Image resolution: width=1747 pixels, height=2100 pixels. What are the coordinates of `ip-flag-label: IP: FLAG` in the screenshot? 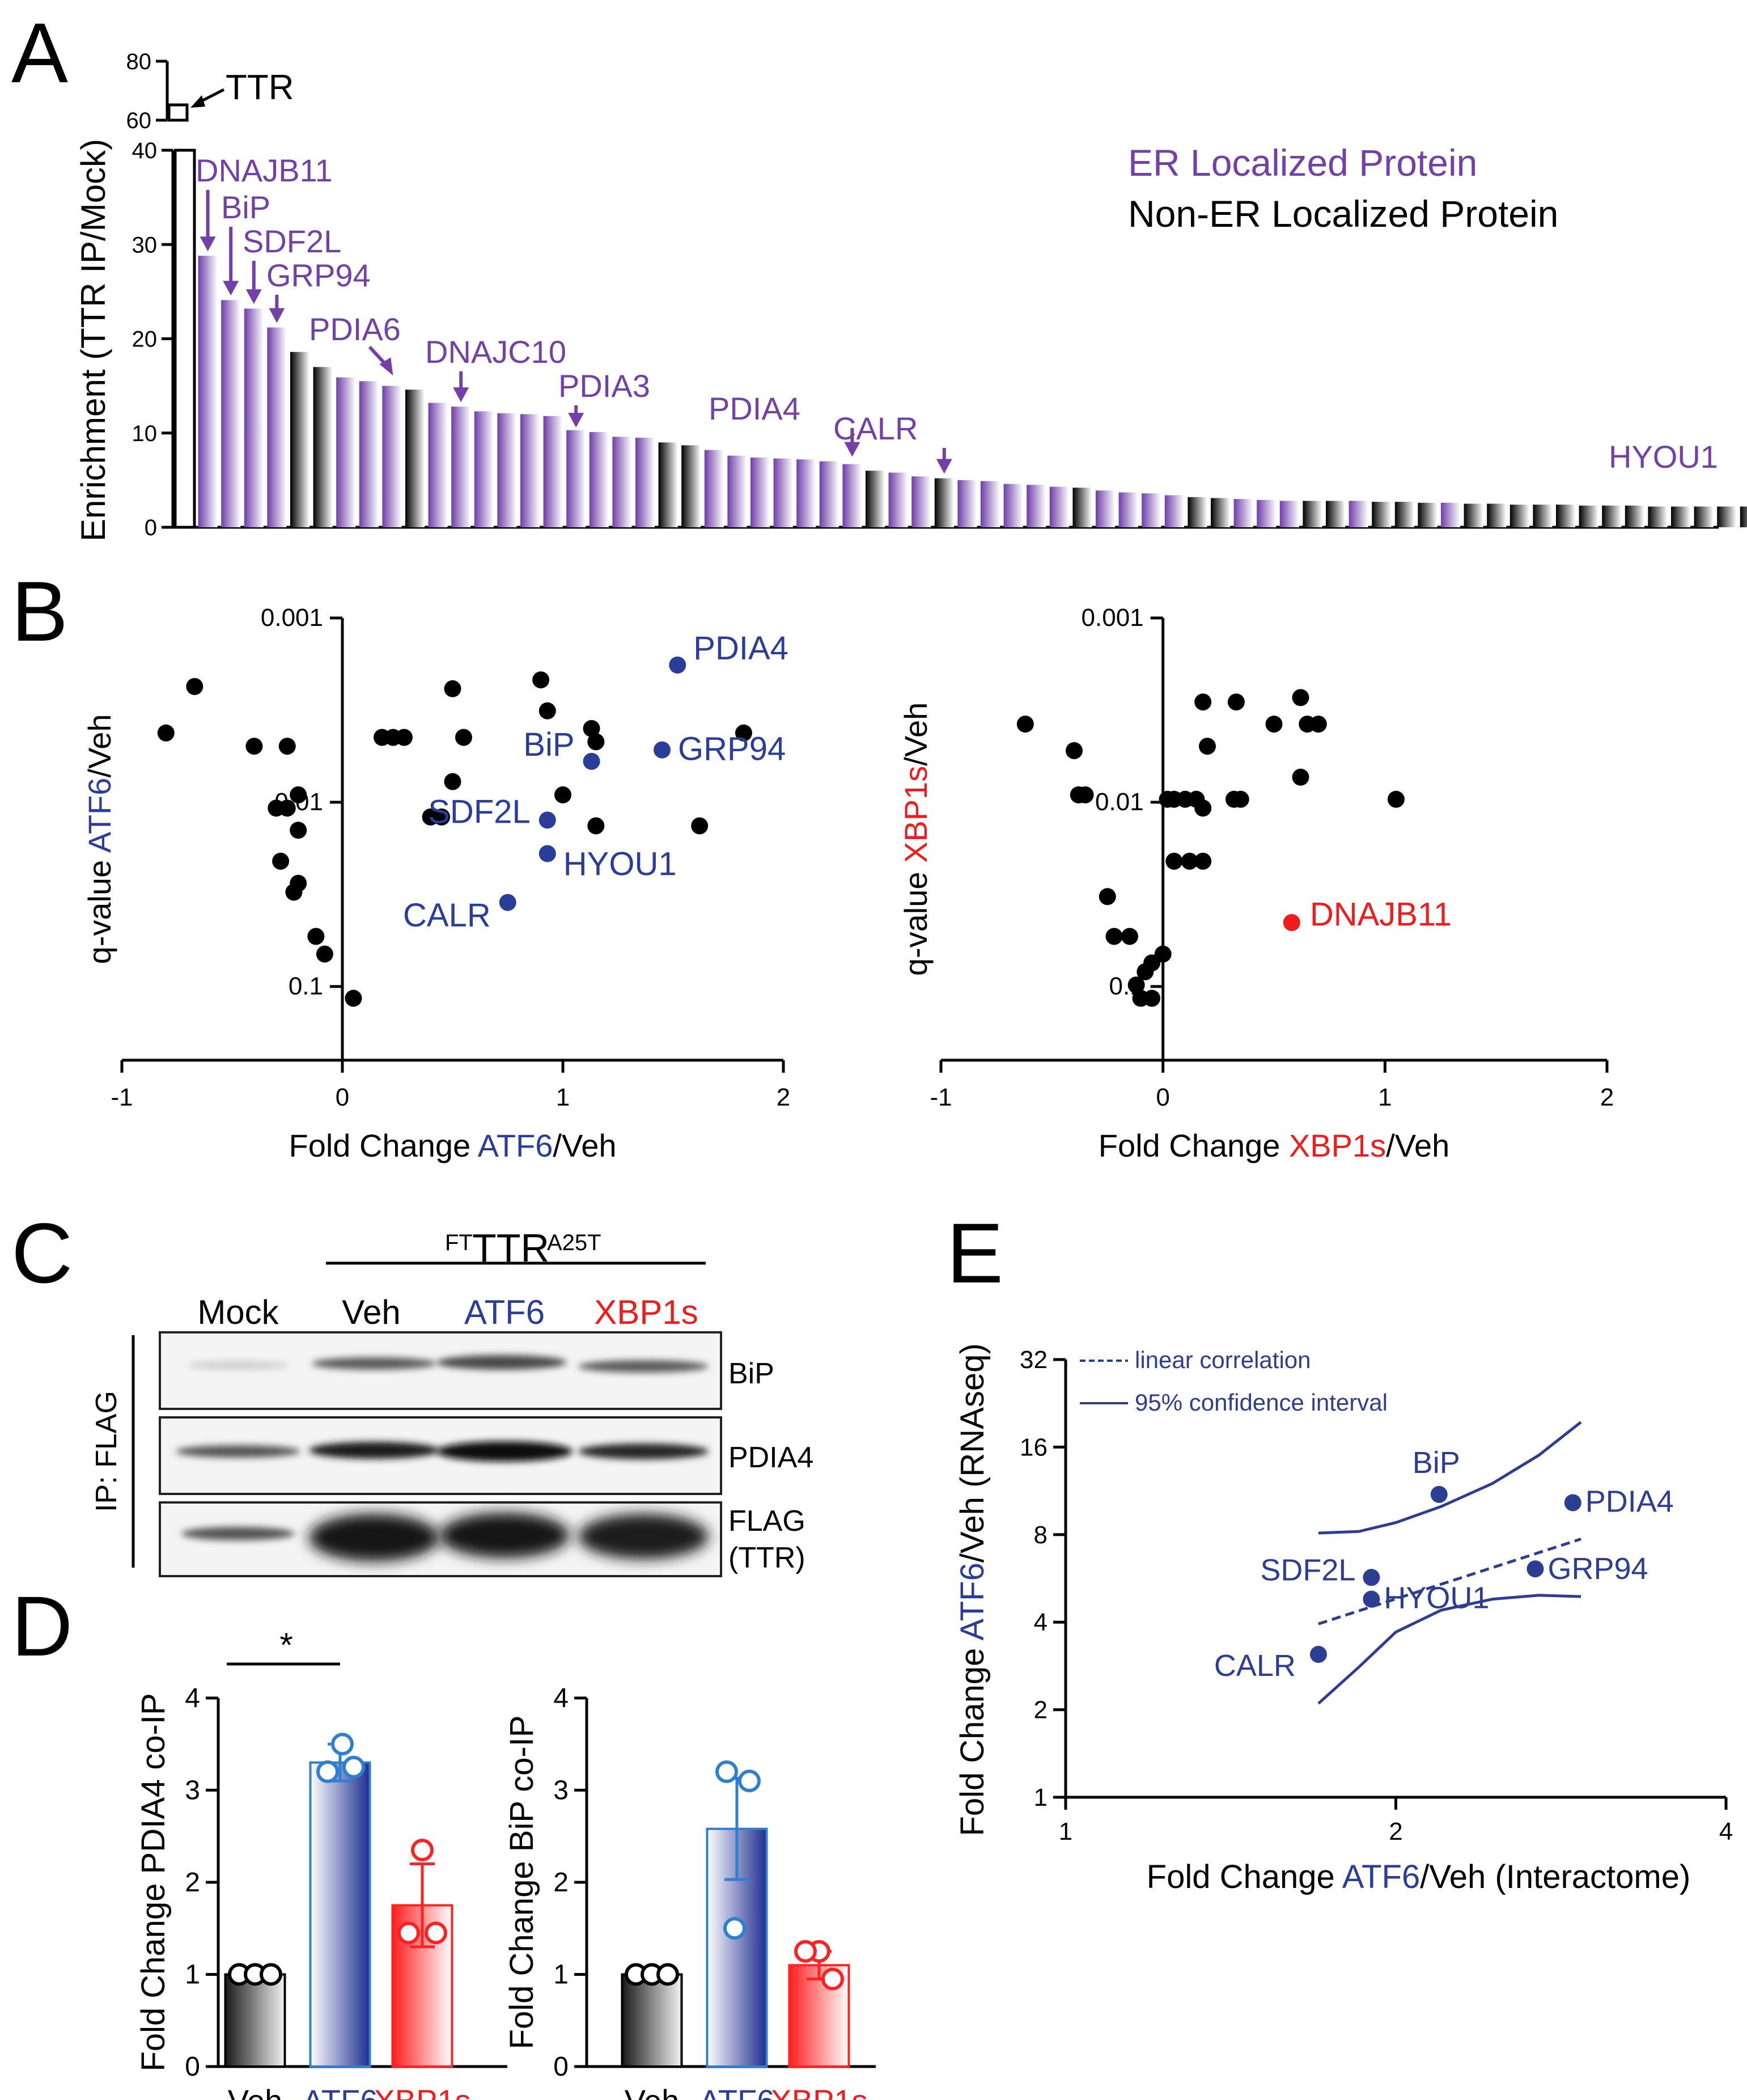 It's located at (106, 1451).